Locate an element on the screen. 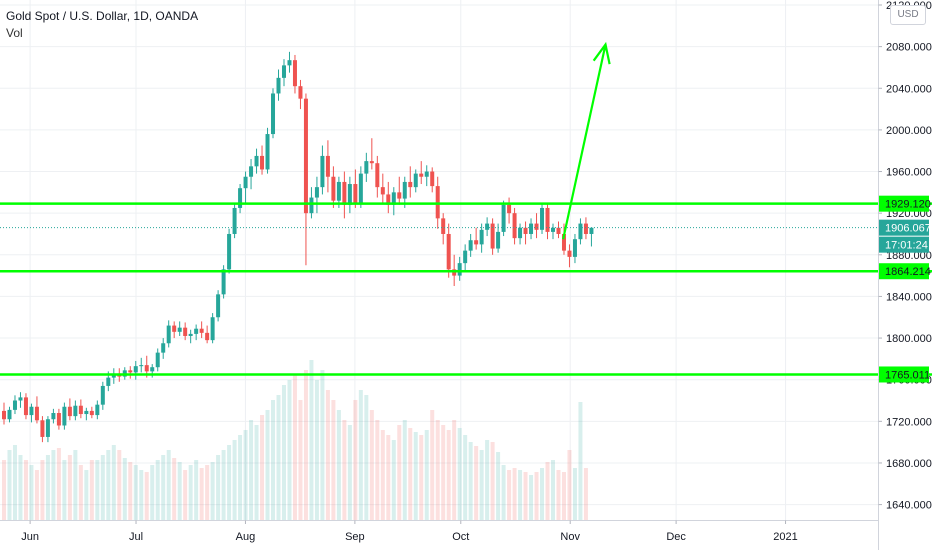  trend-arrow is located at coordinates (586, 140).